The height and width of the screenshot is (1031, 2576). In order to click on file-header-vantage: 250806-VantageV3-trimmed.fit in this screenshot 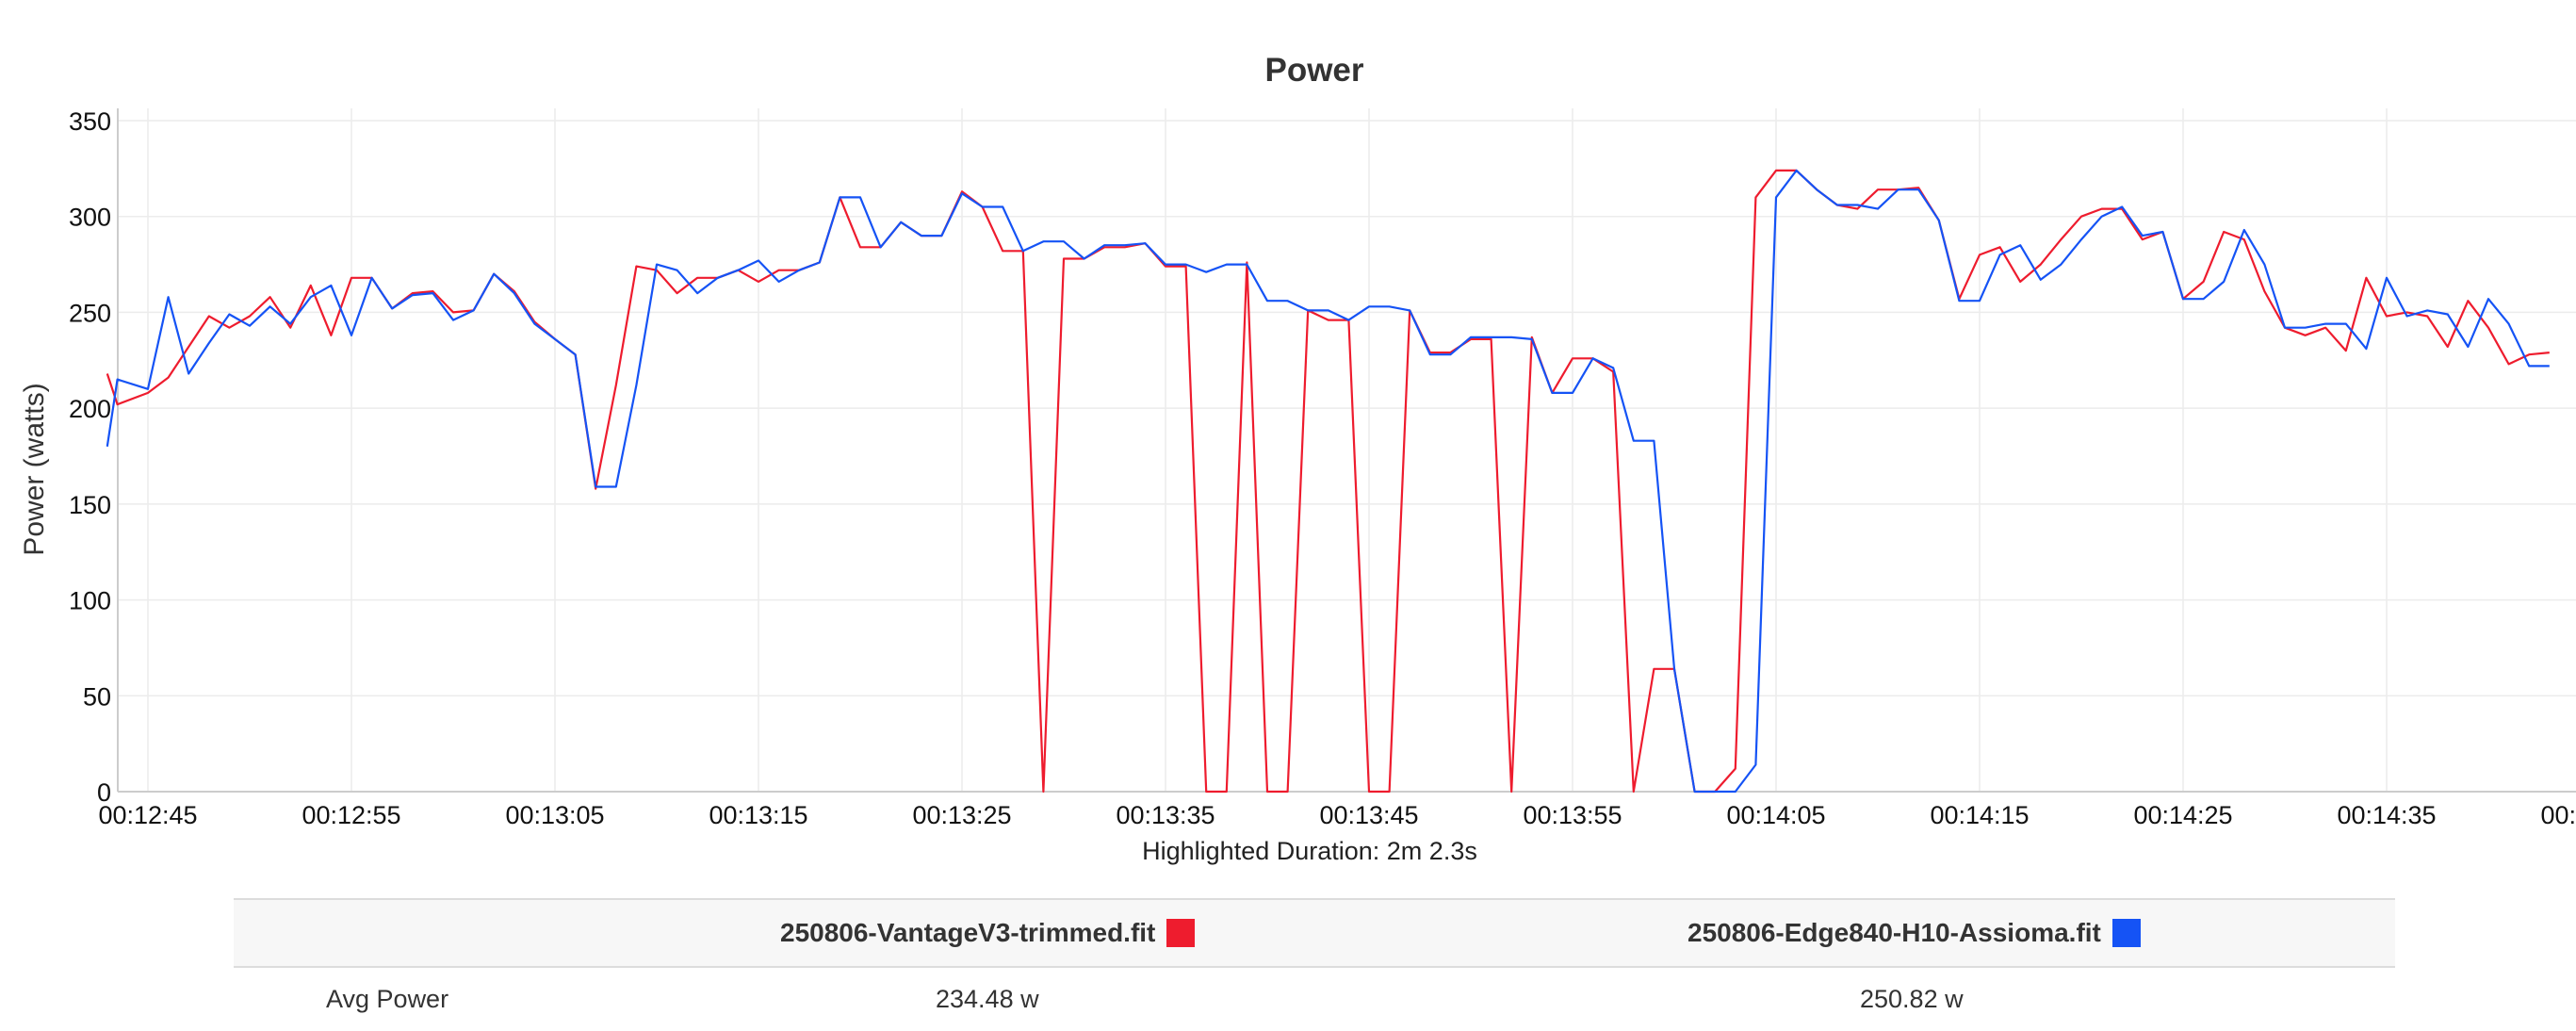, I will do `click(988, 933)`.